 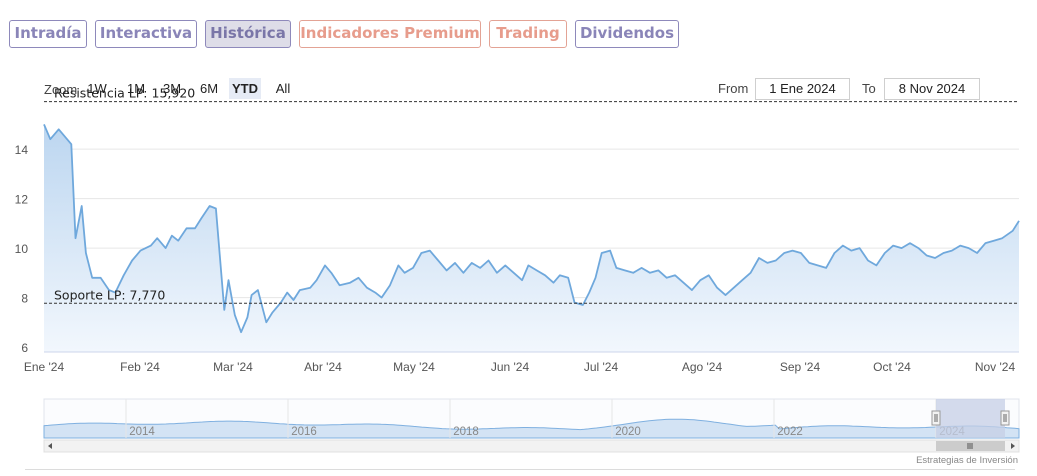 I want to click on navigator-year-label: 2016, so click(x=304, y=432).